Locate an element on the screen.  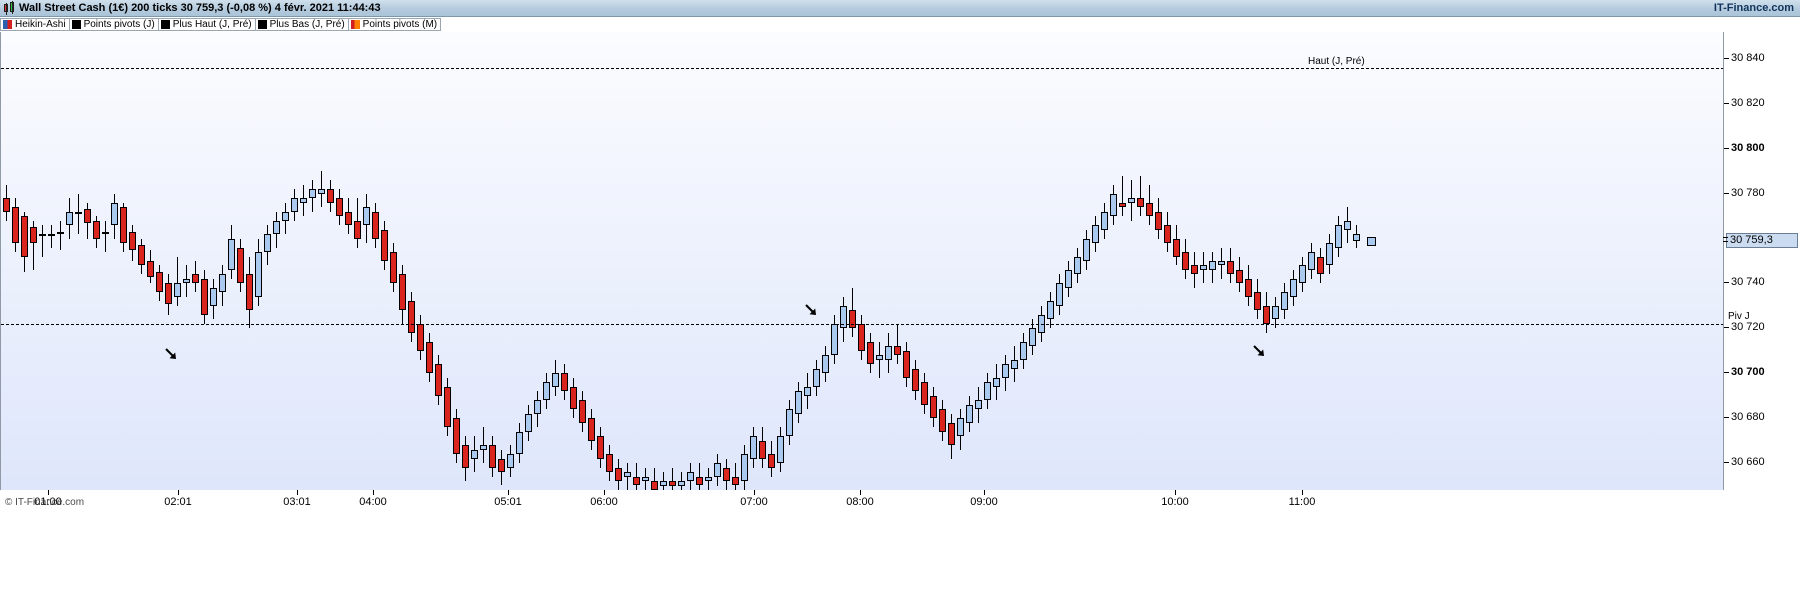
time-tick-label: 07:00 is located at coordinates (754, 502).